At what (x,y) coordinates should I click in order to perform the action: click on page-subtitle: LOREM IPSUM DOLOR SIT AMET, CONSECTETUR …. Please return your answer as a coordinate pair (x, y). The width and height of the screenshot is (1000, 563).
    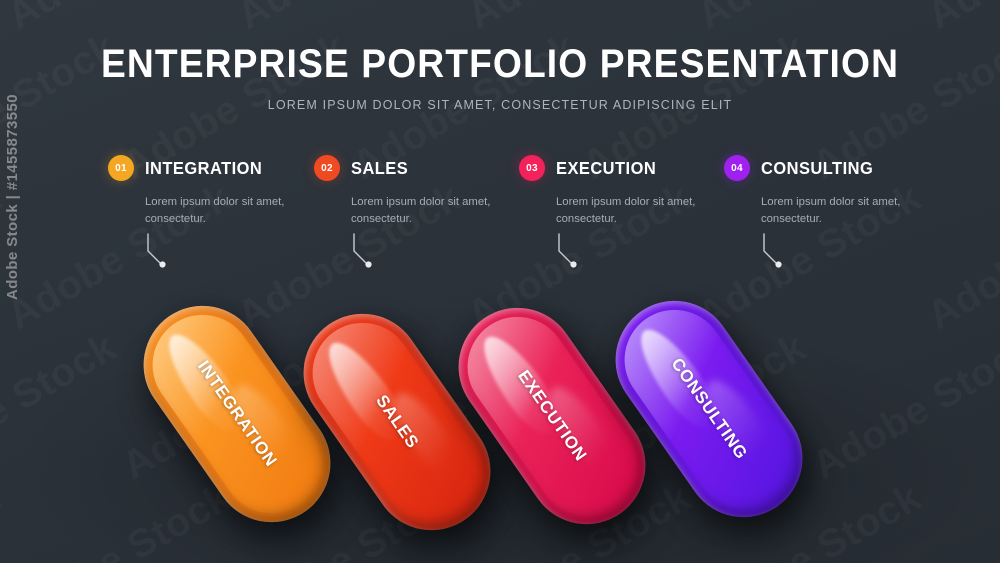
    Looking at the image, I should click on (500, 105).